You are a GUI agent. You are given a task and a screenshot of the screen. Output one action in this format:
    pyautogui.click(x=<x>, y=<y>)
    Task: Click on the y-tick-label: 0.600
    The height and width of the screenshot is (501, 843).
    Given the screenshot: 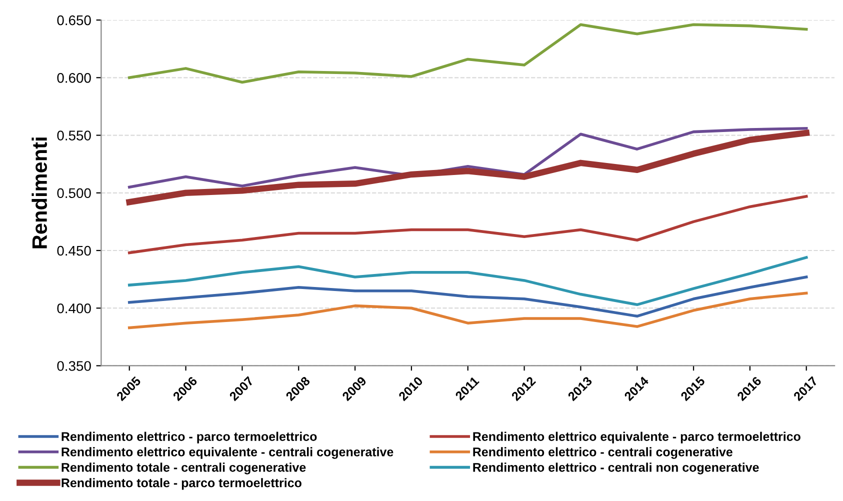 What is the action you would take?
    pyautogui.click(x=74, y=77)
    